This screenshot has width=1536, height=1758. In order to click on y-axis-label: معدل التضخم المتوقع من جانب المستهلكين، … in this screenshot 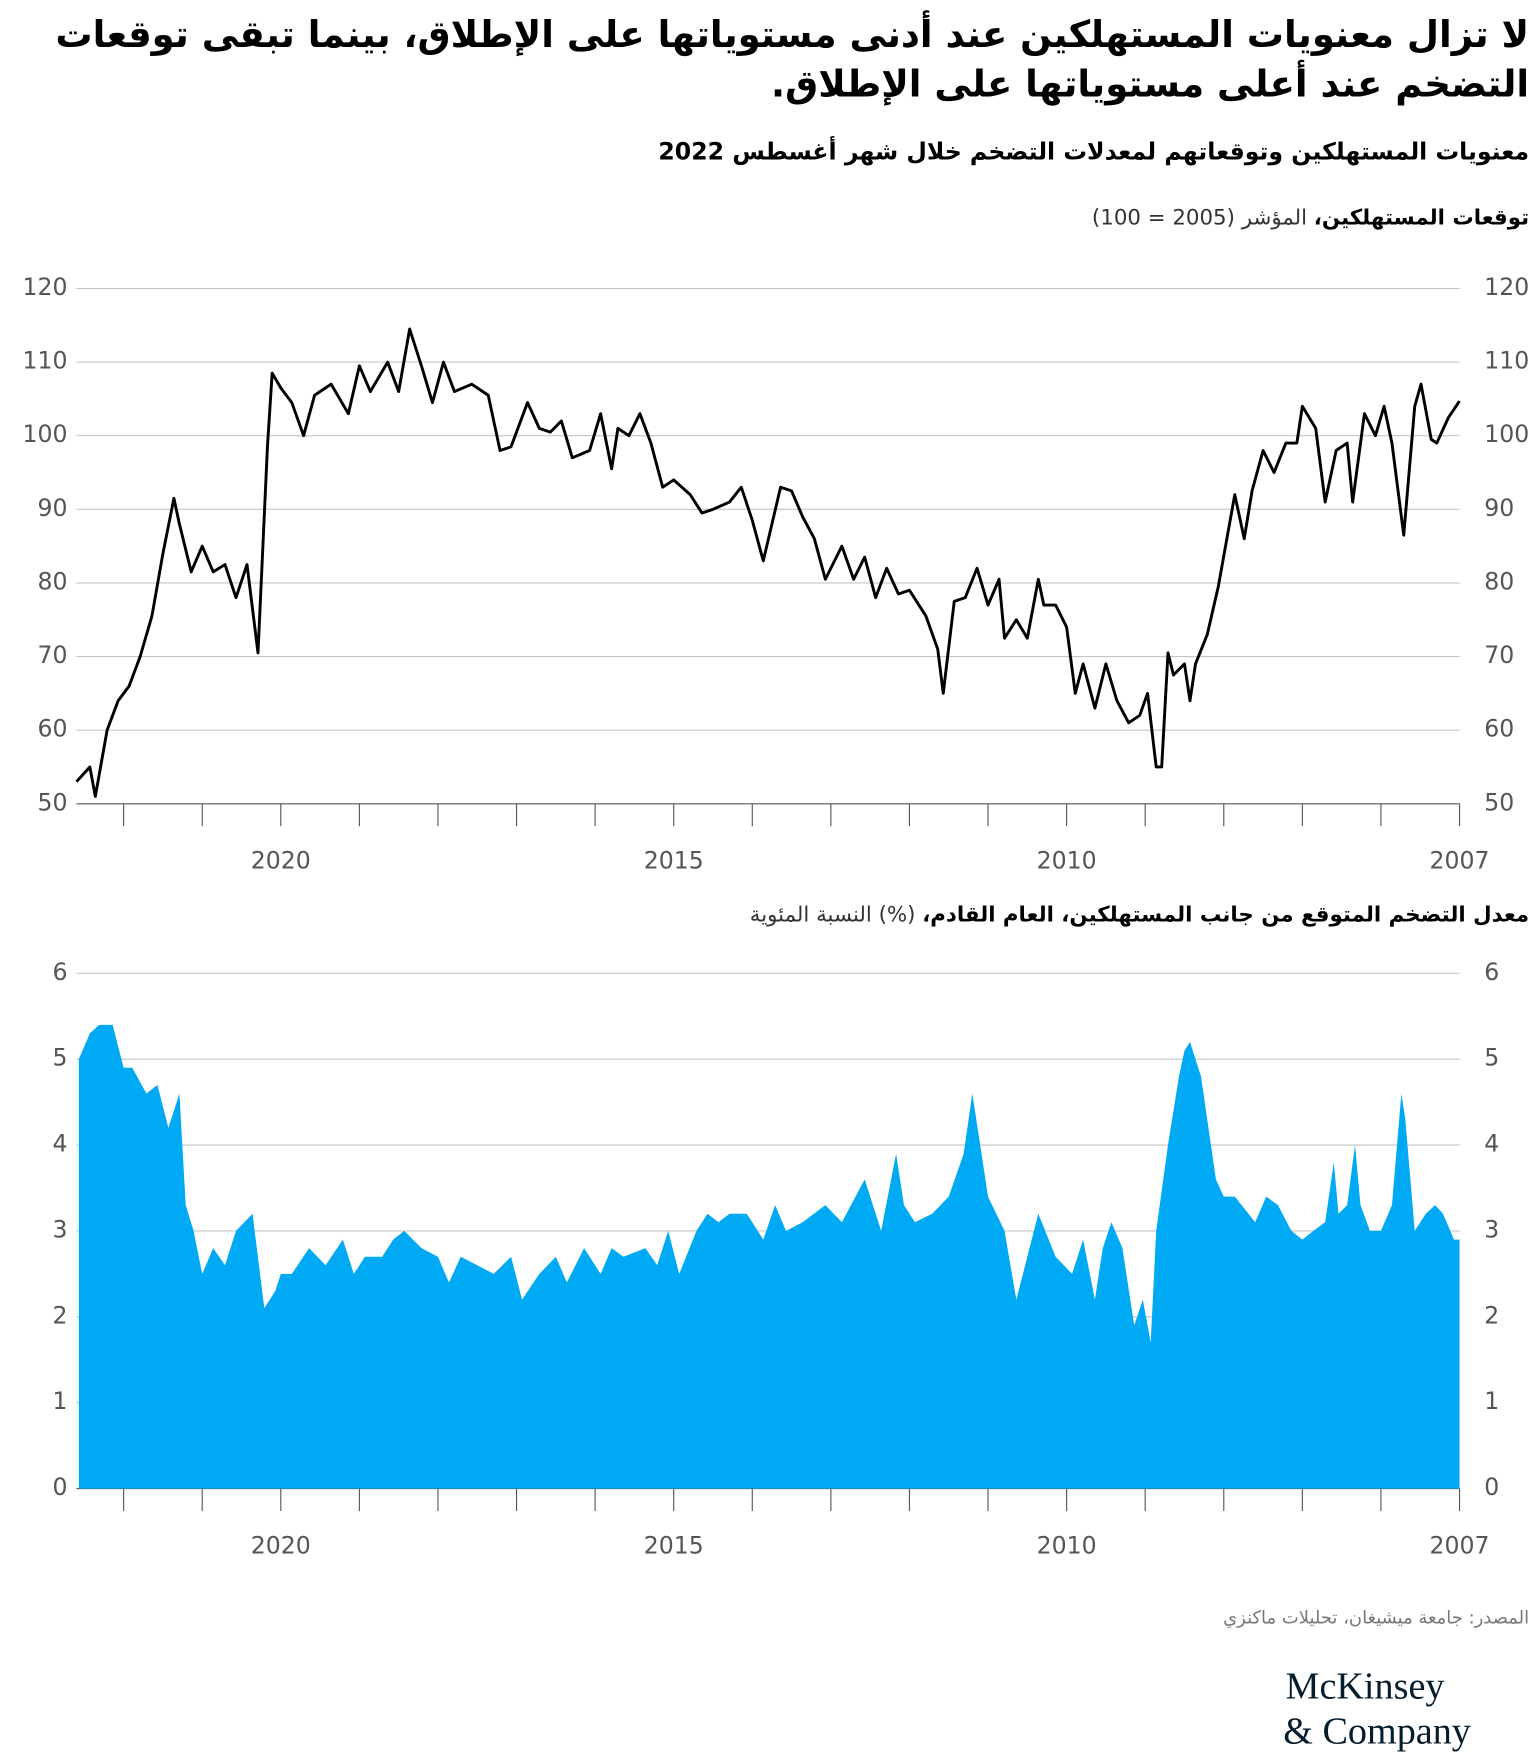, I will do `click(1225, 915)`.